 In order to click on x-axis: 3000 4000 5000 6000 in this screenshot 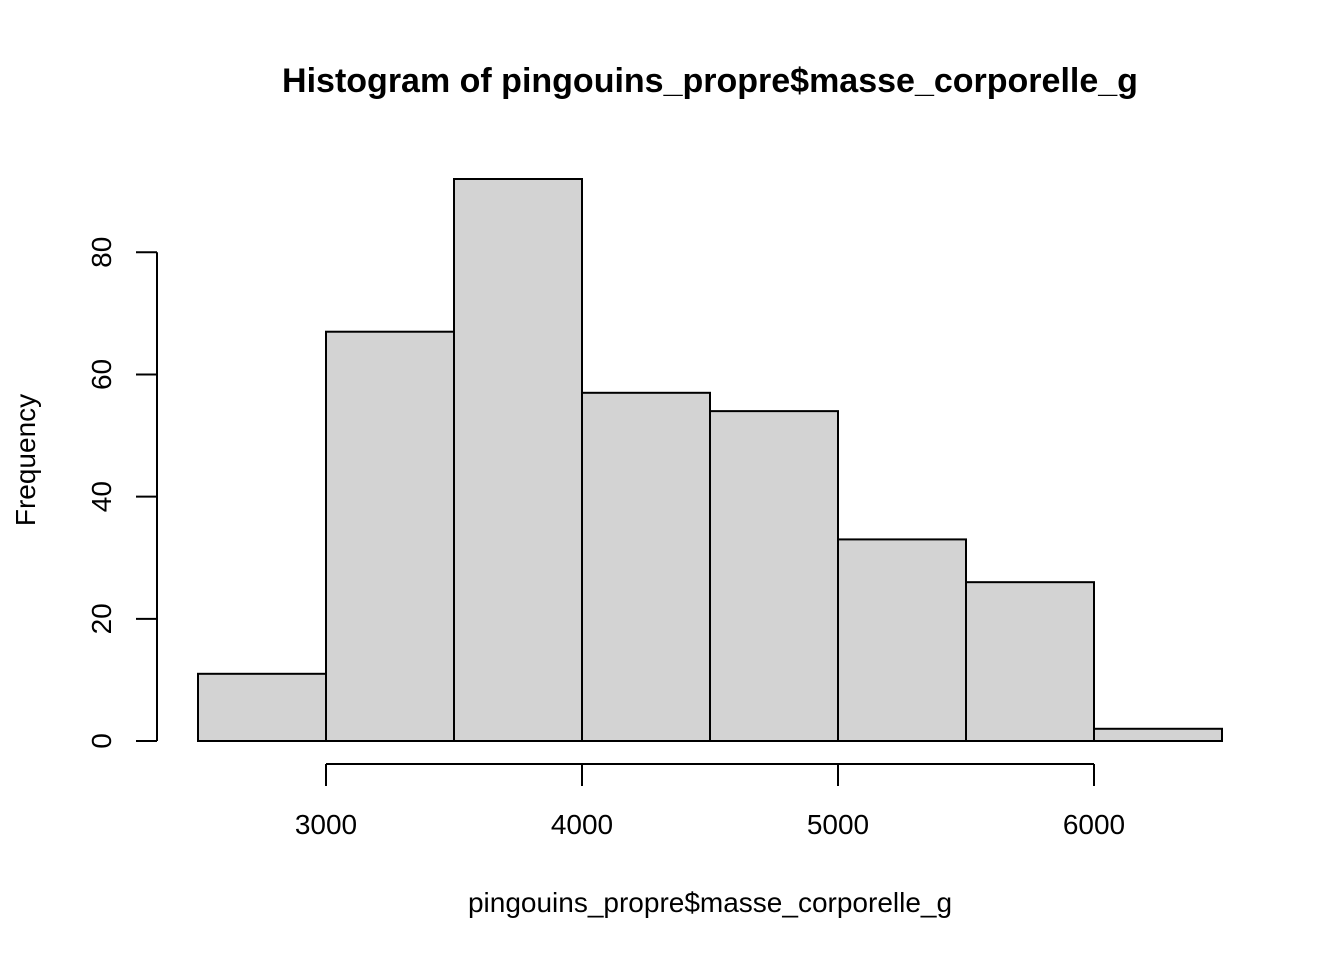, I will do `click(710, 801)`.